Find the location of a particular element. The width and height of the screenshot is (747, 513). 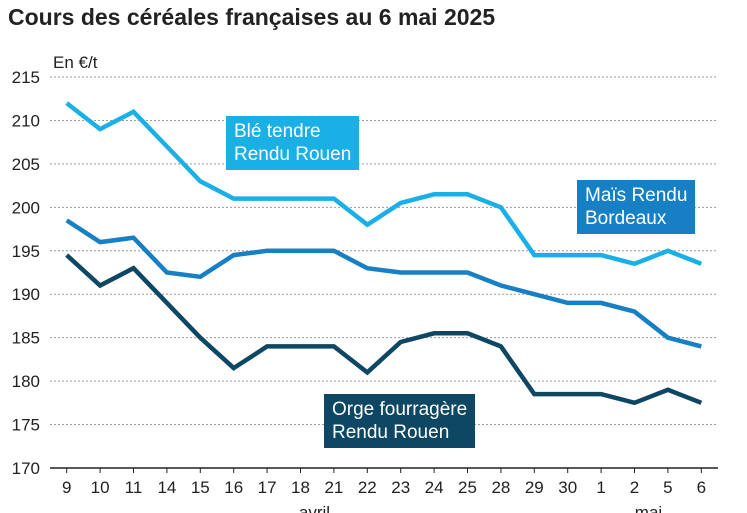

x-tick-label: 22 is located at coordinates (367, 487).